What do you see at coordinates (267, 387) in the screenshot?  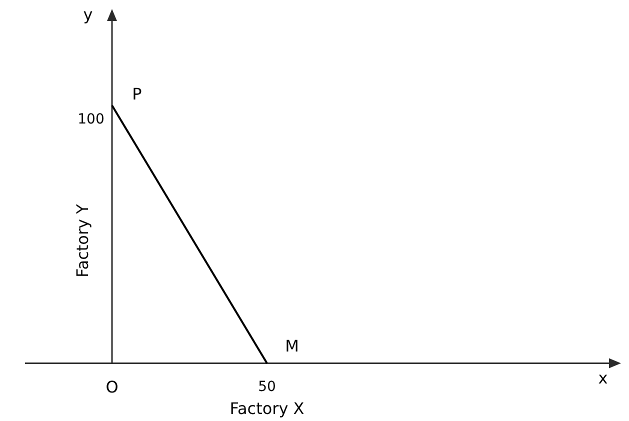 I see `x-tick-label: 50` at bounding box center [267, 387].